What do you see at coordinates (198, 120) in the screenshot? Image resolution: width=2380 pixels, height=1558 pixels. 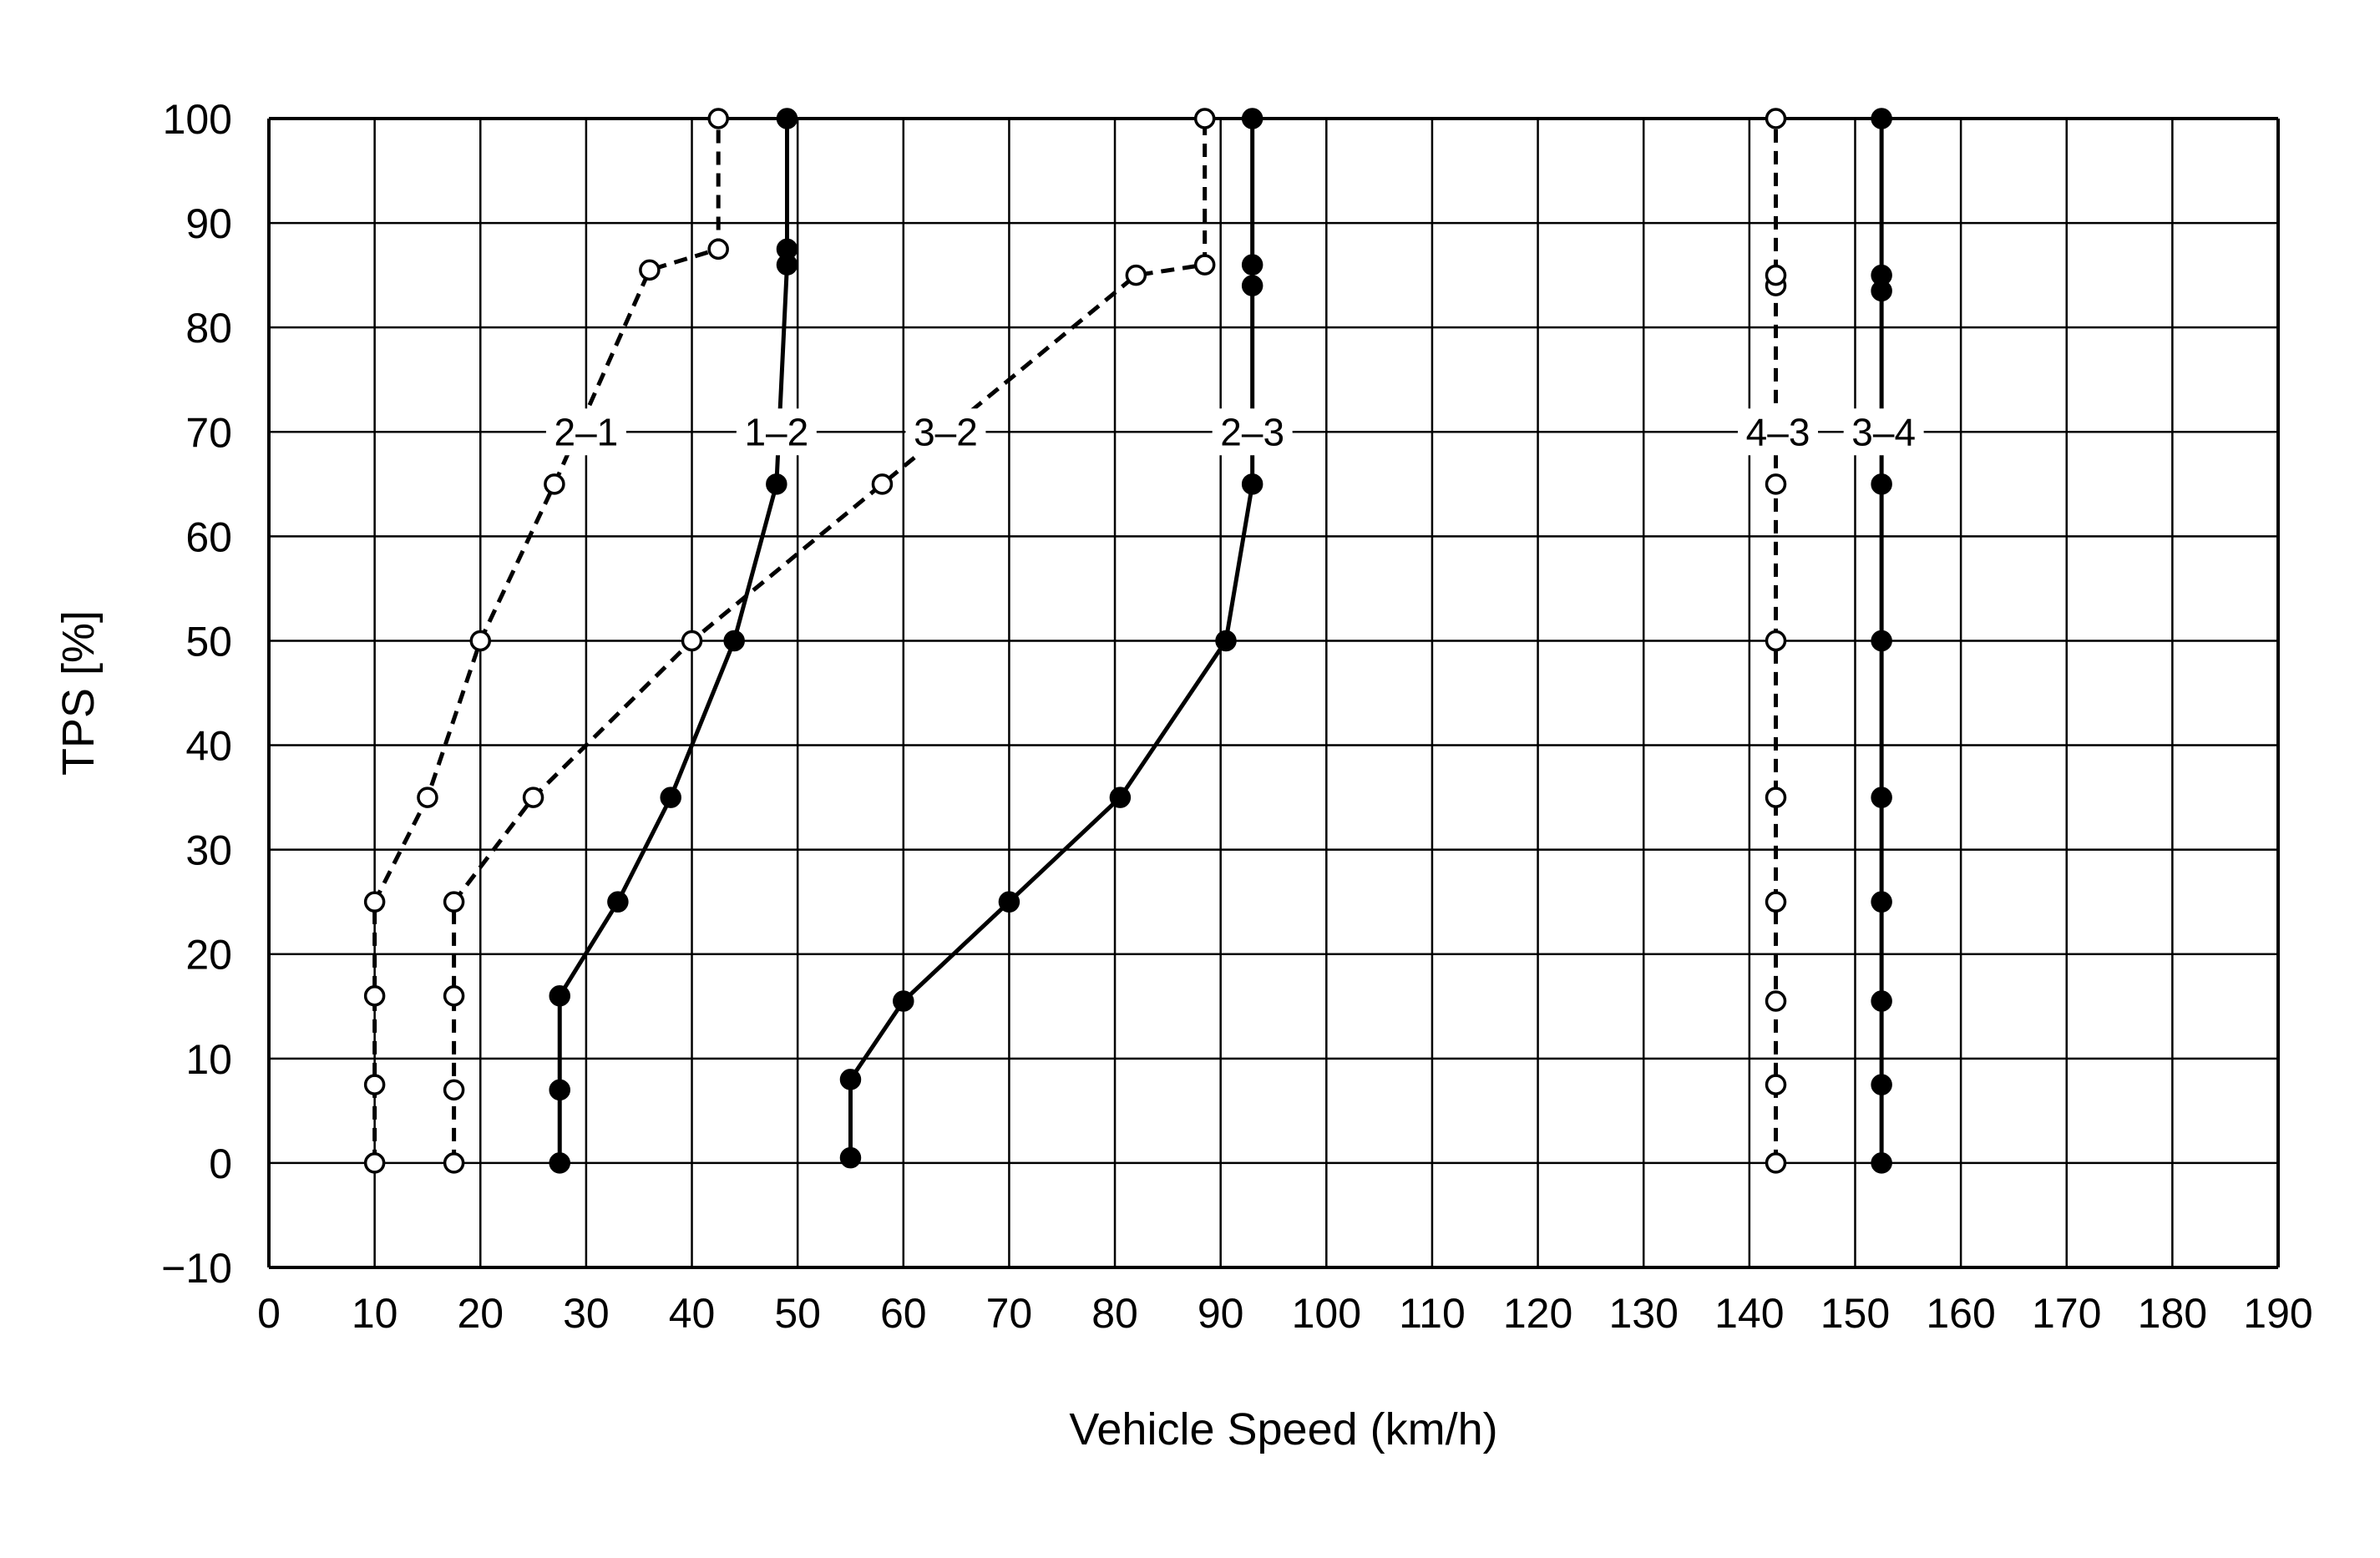 I see `y-tick-label: 100` at bounding box center [198, 120].